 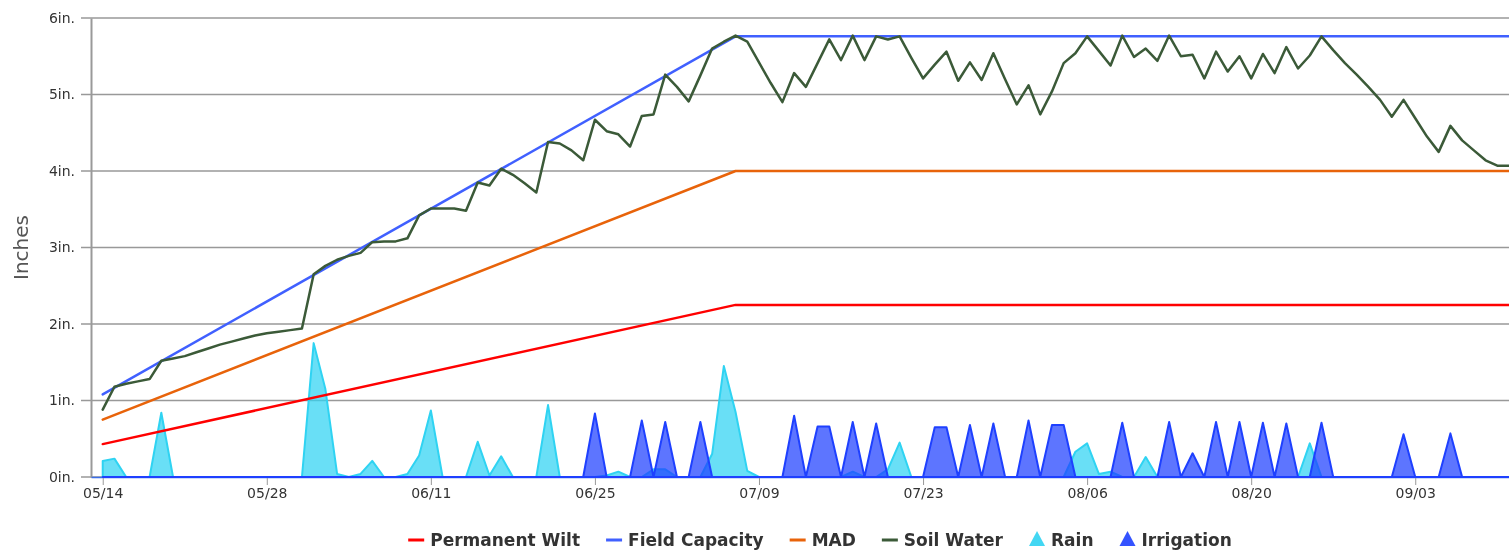 What do you see at coordinates (923, 492) in the screenshot?
I see `x-tick-label: 07/23` at bounding box center [923, 492].